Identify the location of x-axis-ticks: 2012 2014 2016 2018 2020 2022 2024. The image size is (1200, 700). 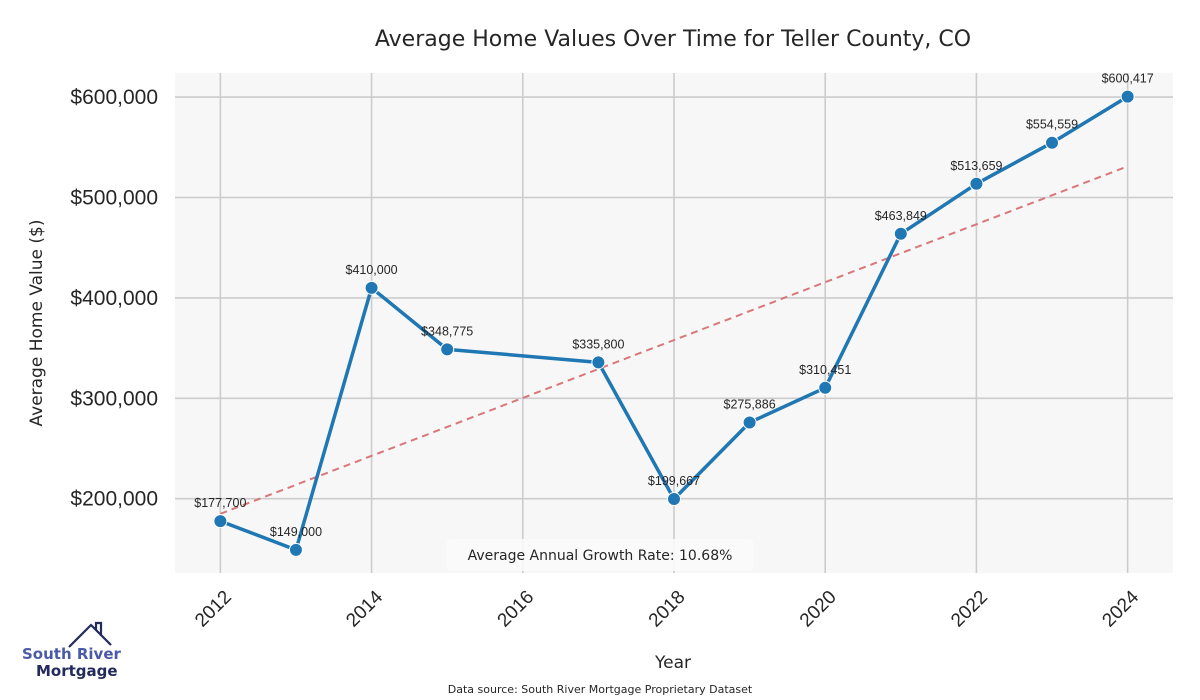
(667, 608).